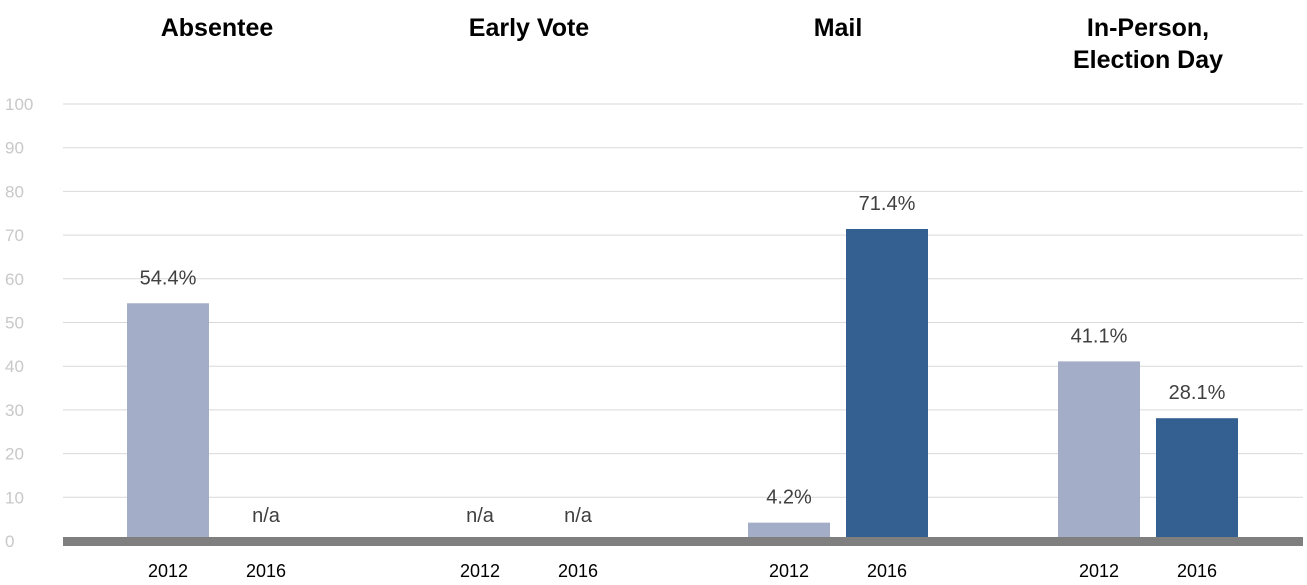 The height and width of the screenshot is (585, 1307). I want to click on y-tick-label: 90, so click(14, 148).